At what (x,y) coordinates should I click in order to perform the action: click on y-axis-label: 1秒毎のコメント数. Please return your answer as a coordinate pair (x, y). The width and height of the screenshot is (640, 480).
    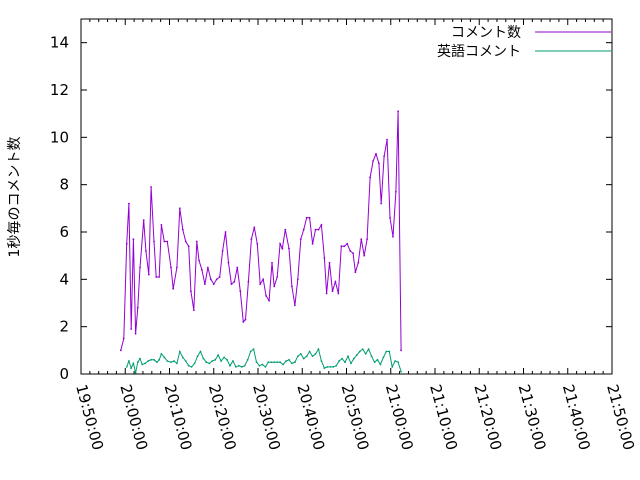
    Looking at the image, I should click on (15, 197).